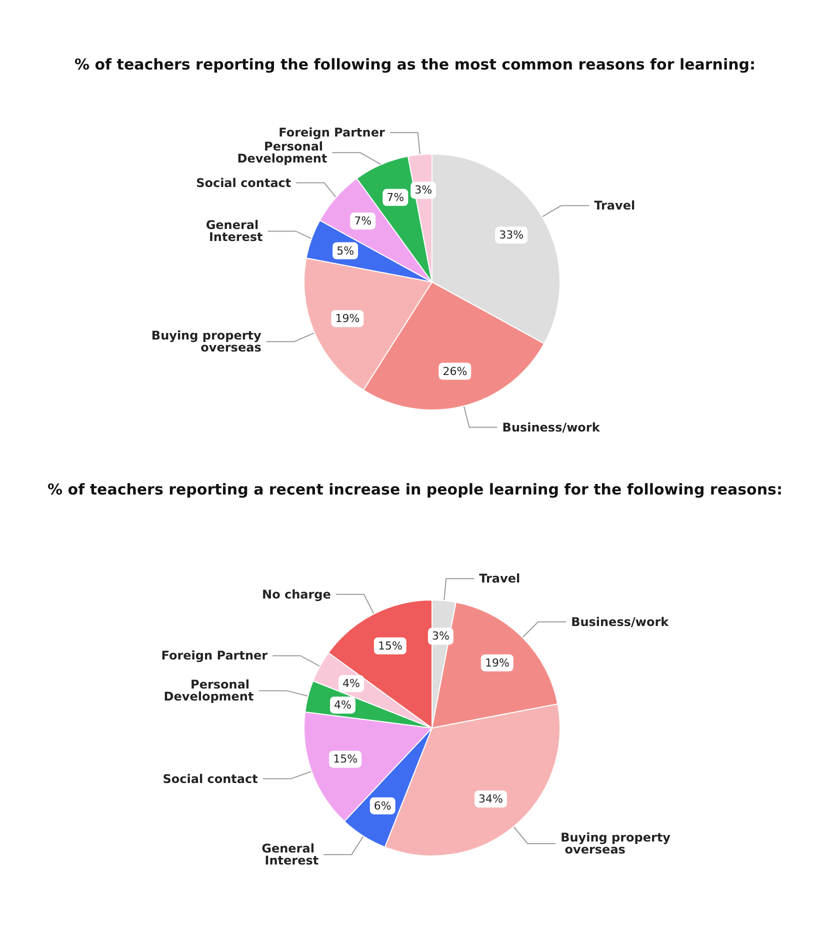 The height and width of the screenshot is (935, 830). What do you see at coordinates (415, 65) in the screenshot?
I see `chart-title: % of teachers reporting the following as the most common reasons for learning:` at bounding box center [415, 65].